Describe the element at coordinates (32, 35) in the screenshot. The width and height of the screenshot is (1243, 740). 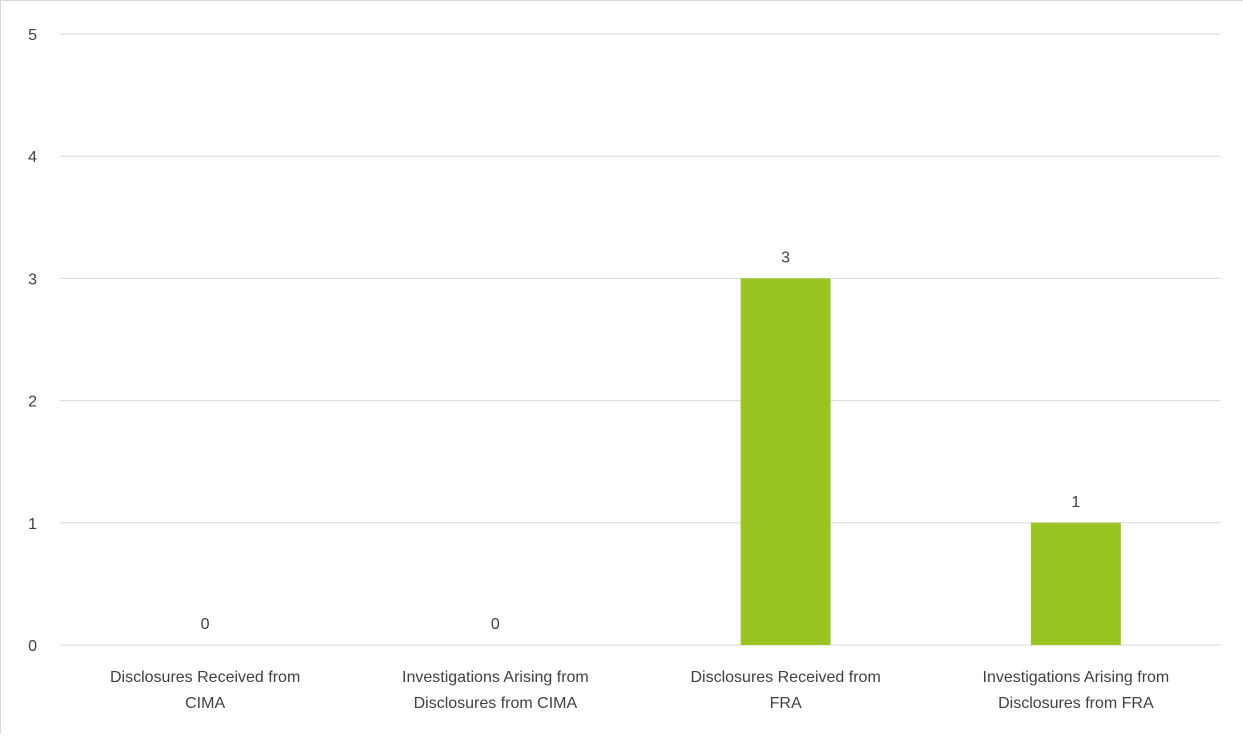
I see `y-tick-label: 5` at that location.